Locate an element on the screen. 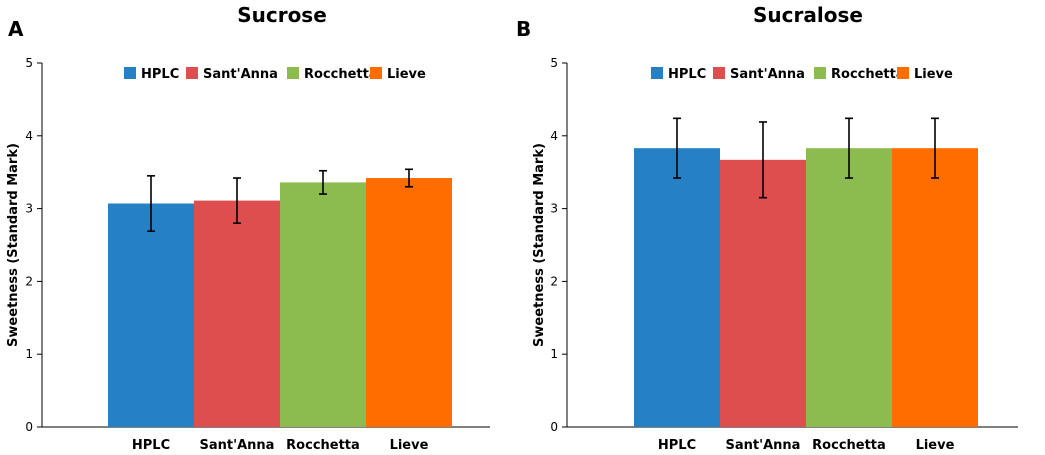 Image resolution: width=1045 pixels, height=455 pixels. panel-letter: B is located at coordinates (523, 29).